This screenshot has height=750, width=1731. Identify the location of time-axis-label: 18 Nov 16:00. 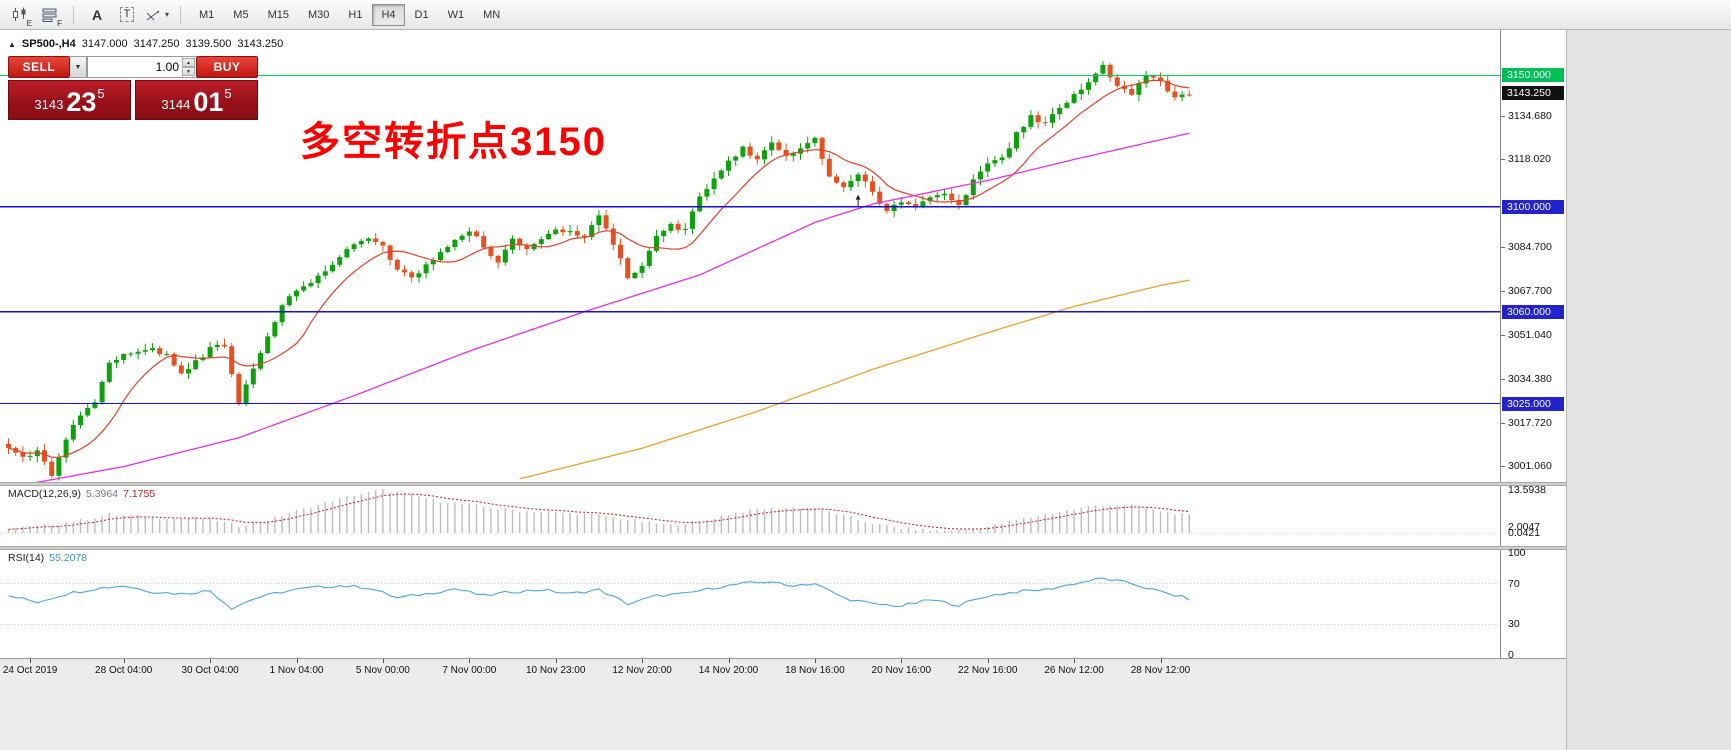
(815, 670).